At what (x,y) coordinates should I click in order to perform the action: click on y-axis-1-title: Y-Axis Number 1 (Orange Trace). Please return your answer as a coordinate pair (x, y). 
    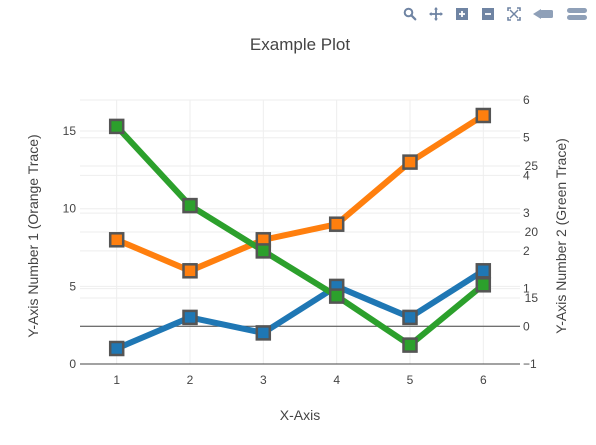
    Looking at the image, I should click on (33, 235).